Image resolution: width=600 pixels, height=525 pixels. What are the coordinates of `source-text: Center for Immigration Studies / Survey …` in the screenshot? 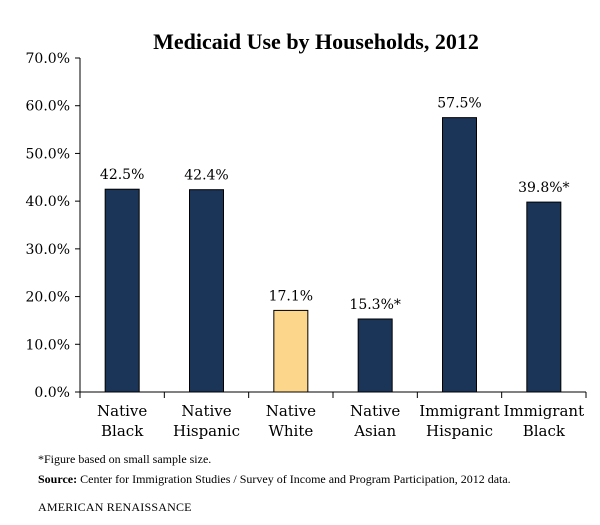 It's located at (294, 479).